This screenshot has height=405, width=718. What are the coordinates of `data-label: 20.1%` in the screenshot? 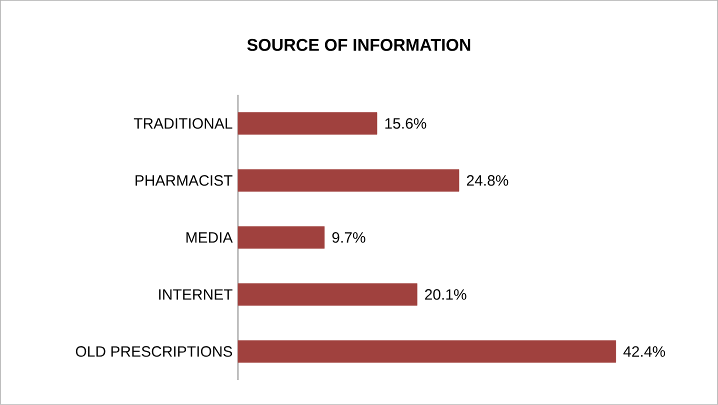 It's located at (445, 294).